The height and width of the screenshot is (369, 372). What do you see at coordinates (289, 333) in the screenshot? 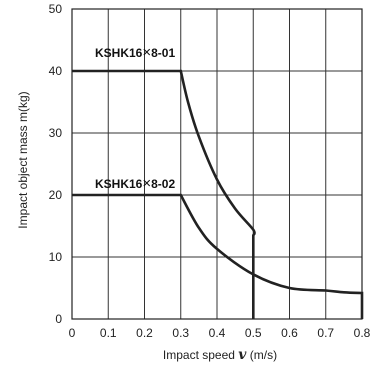
I see `x-tick-label: 0.6` at bounding box center [289, 333].